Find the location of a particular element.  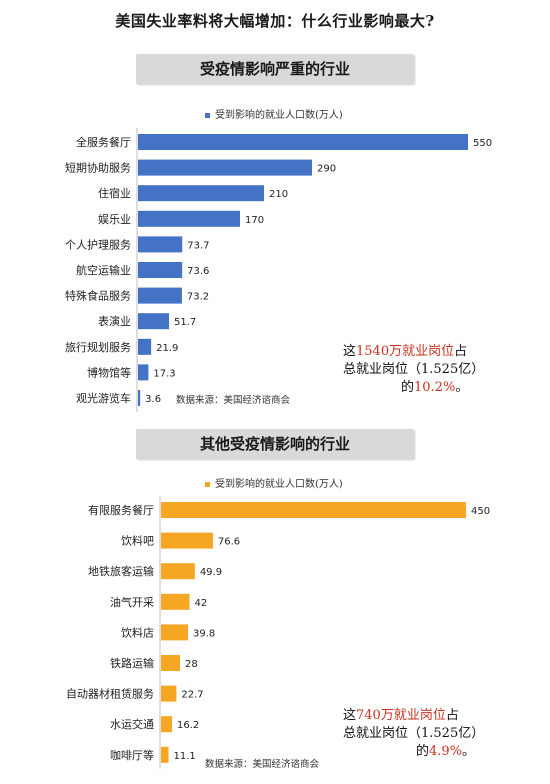

chart-0-category-label: 旅行规划服务 is located at coordinates (98, 347).